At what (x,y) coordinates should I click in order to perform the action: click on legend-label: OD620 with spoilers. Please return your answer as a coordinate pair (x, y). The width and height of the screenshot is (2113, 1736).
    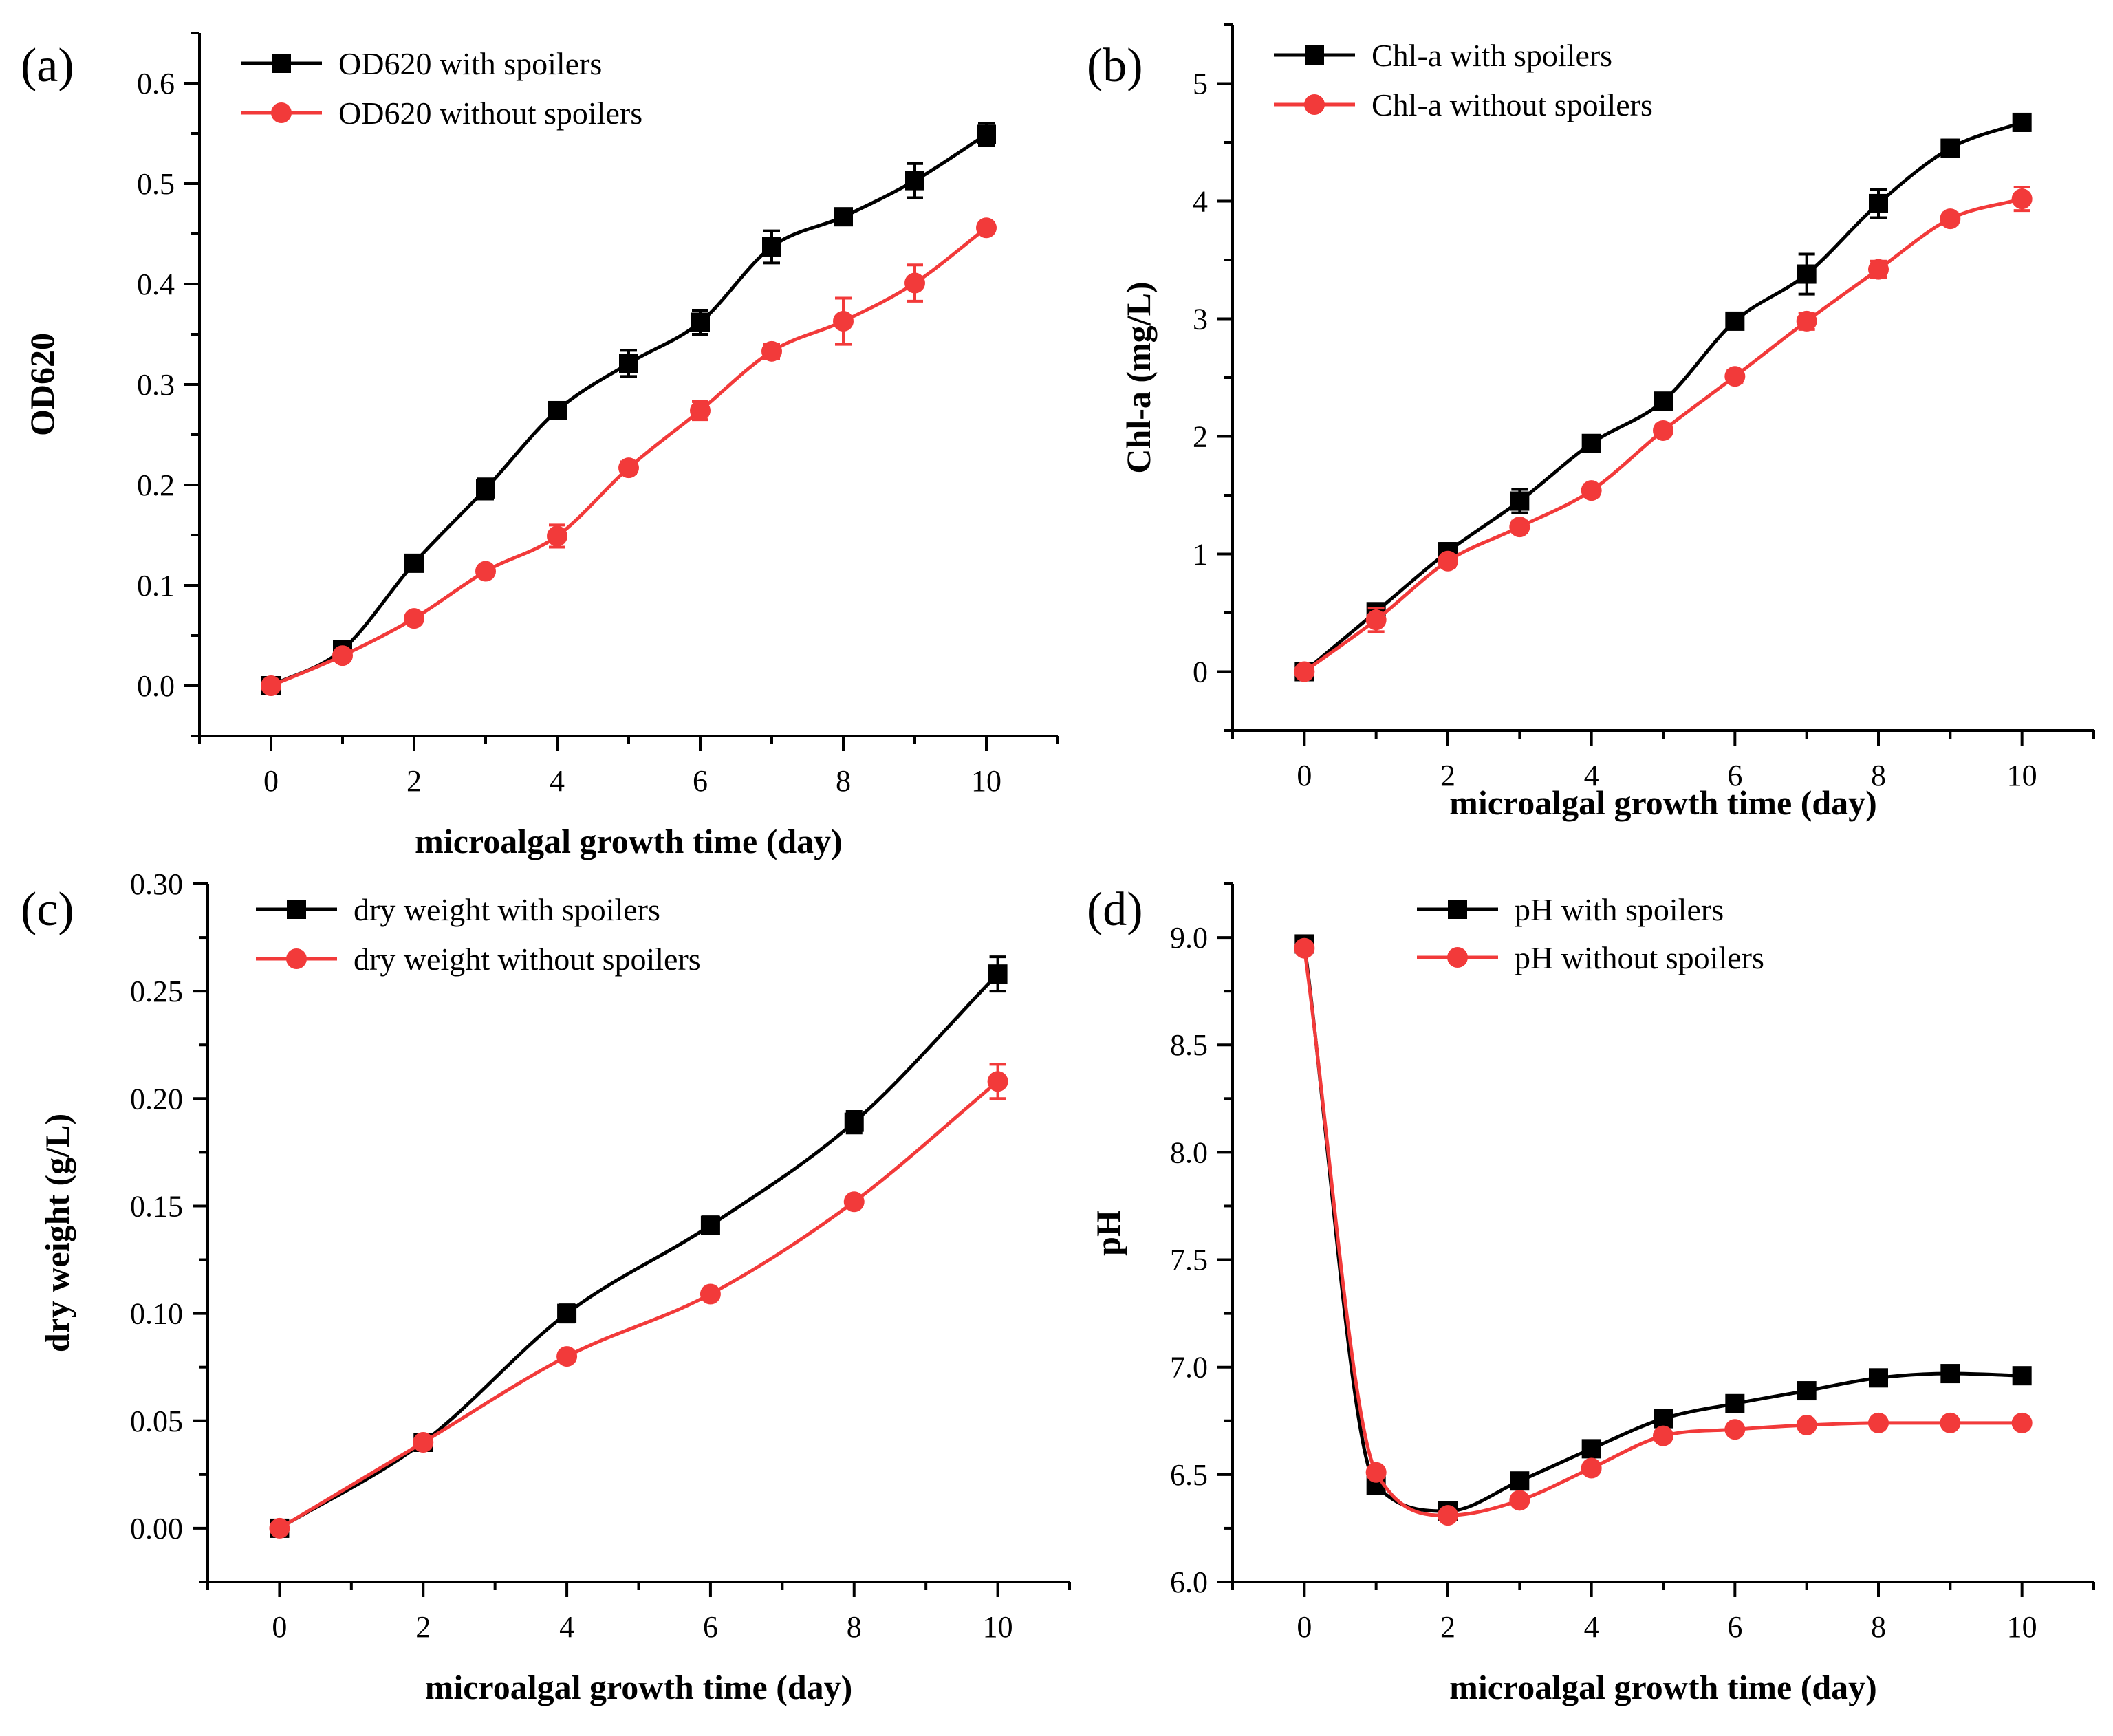
    Looking at the image, I should click on (470, 63).